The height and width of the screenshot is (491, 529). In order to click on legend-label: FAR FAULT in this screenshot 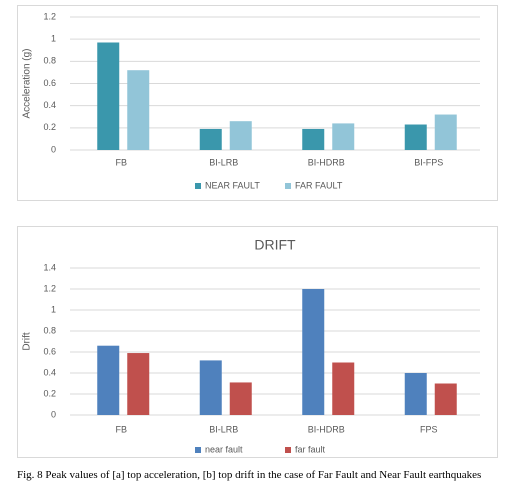, I will do `click(319, 185)`.